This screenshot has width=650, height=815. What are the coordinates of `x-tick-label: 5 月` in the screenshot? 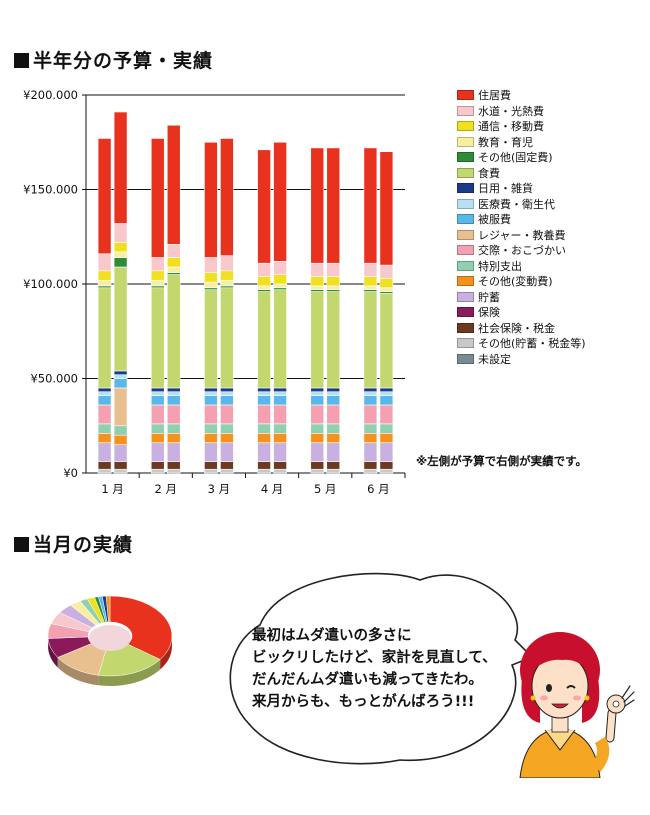 It's located at (325, 489).